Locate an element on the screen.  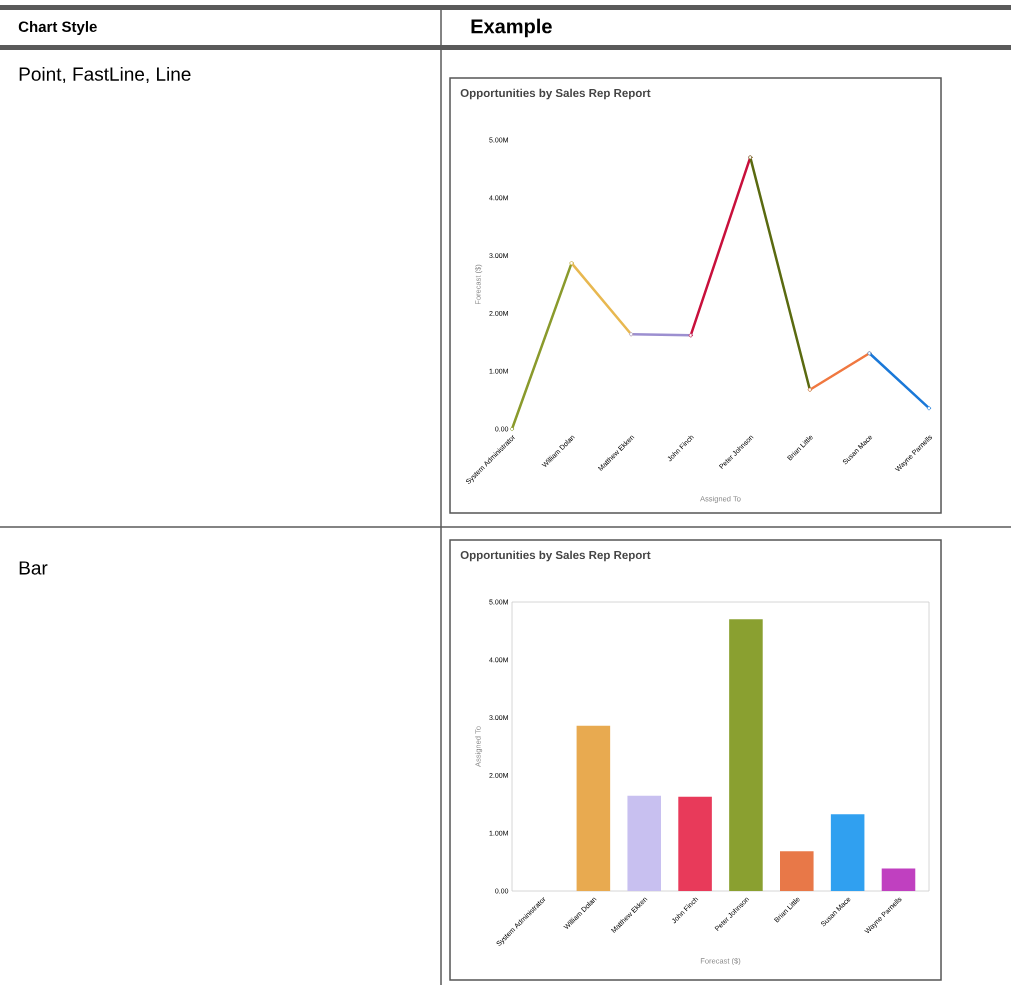
text: Bar is located at coordinates (33, 568).